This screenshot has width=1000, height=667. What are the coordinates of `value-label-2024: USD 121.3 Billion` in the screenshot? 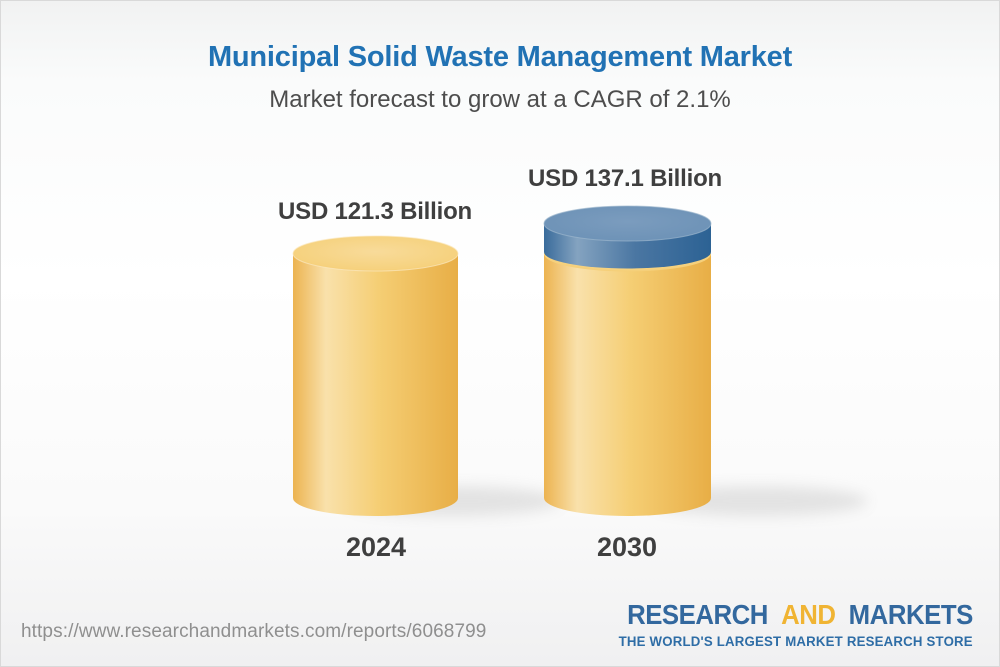 It's located at (375, 211).